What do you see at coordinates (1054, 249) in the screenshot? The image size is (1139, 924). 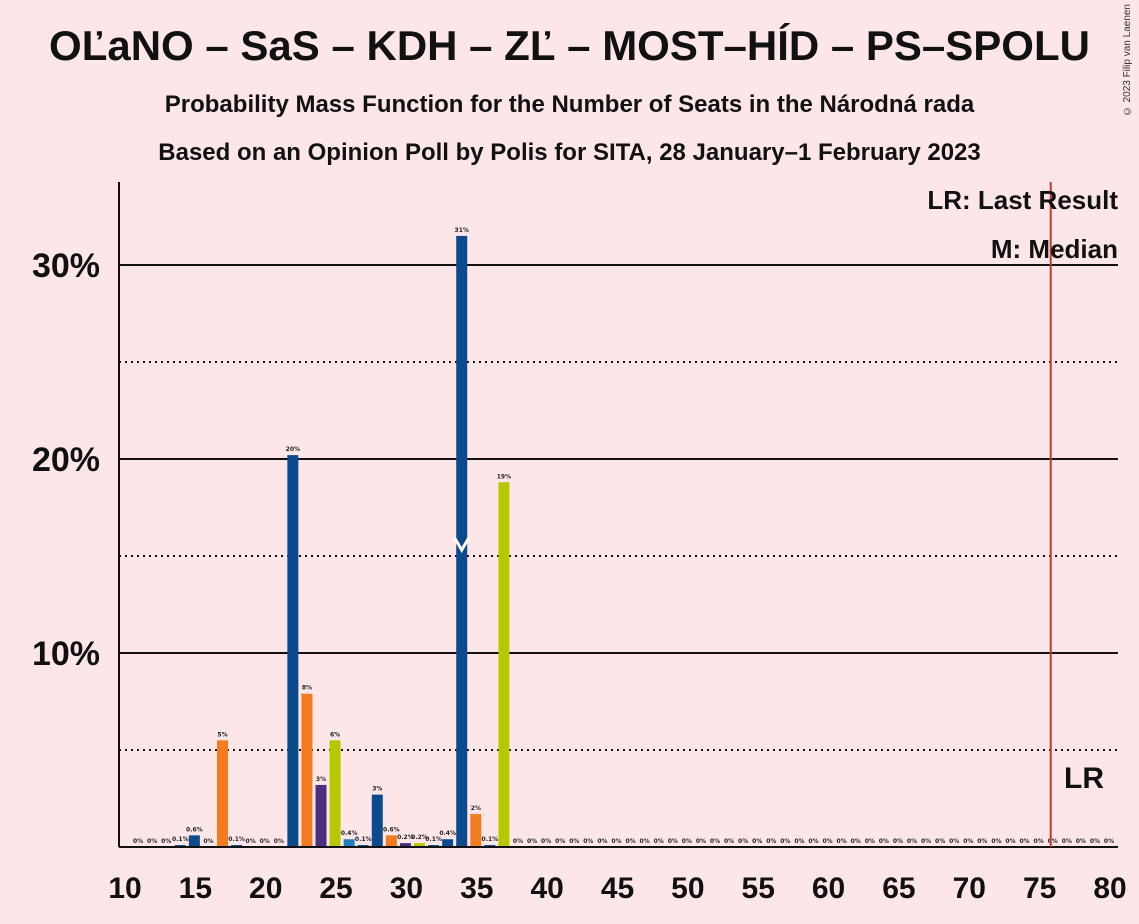 I see `legend-median: M: Median` at bounding box center [1054, 249].